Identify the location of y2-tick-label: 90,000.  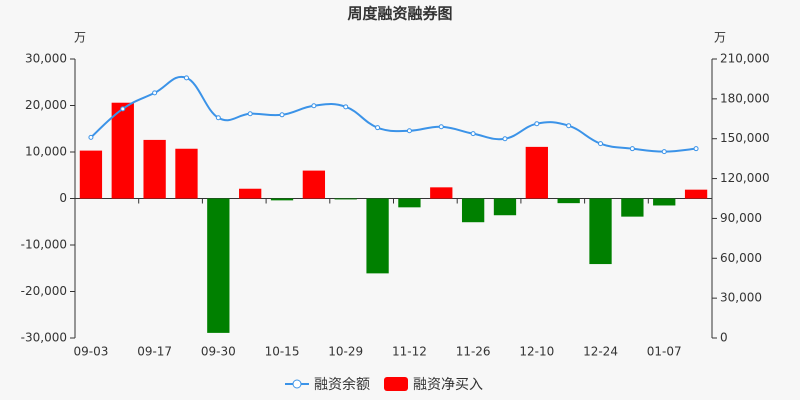
(741, 218).